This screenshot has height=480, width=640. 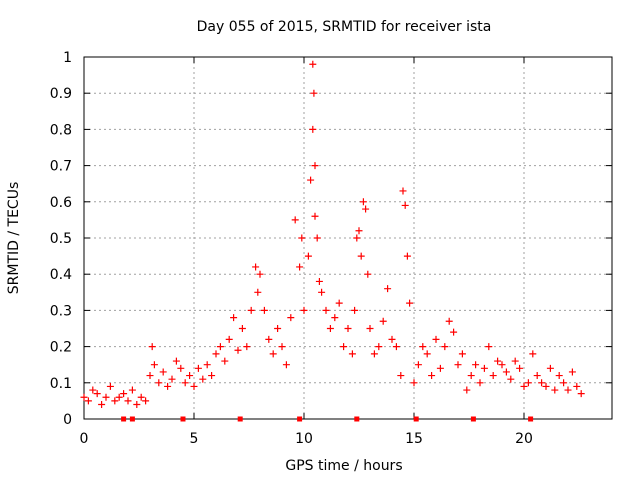 What do you see at coordinates (61, 348) in the screenshot?
I see `y-tick-label: 0.2` at bounding box center [61, 348].